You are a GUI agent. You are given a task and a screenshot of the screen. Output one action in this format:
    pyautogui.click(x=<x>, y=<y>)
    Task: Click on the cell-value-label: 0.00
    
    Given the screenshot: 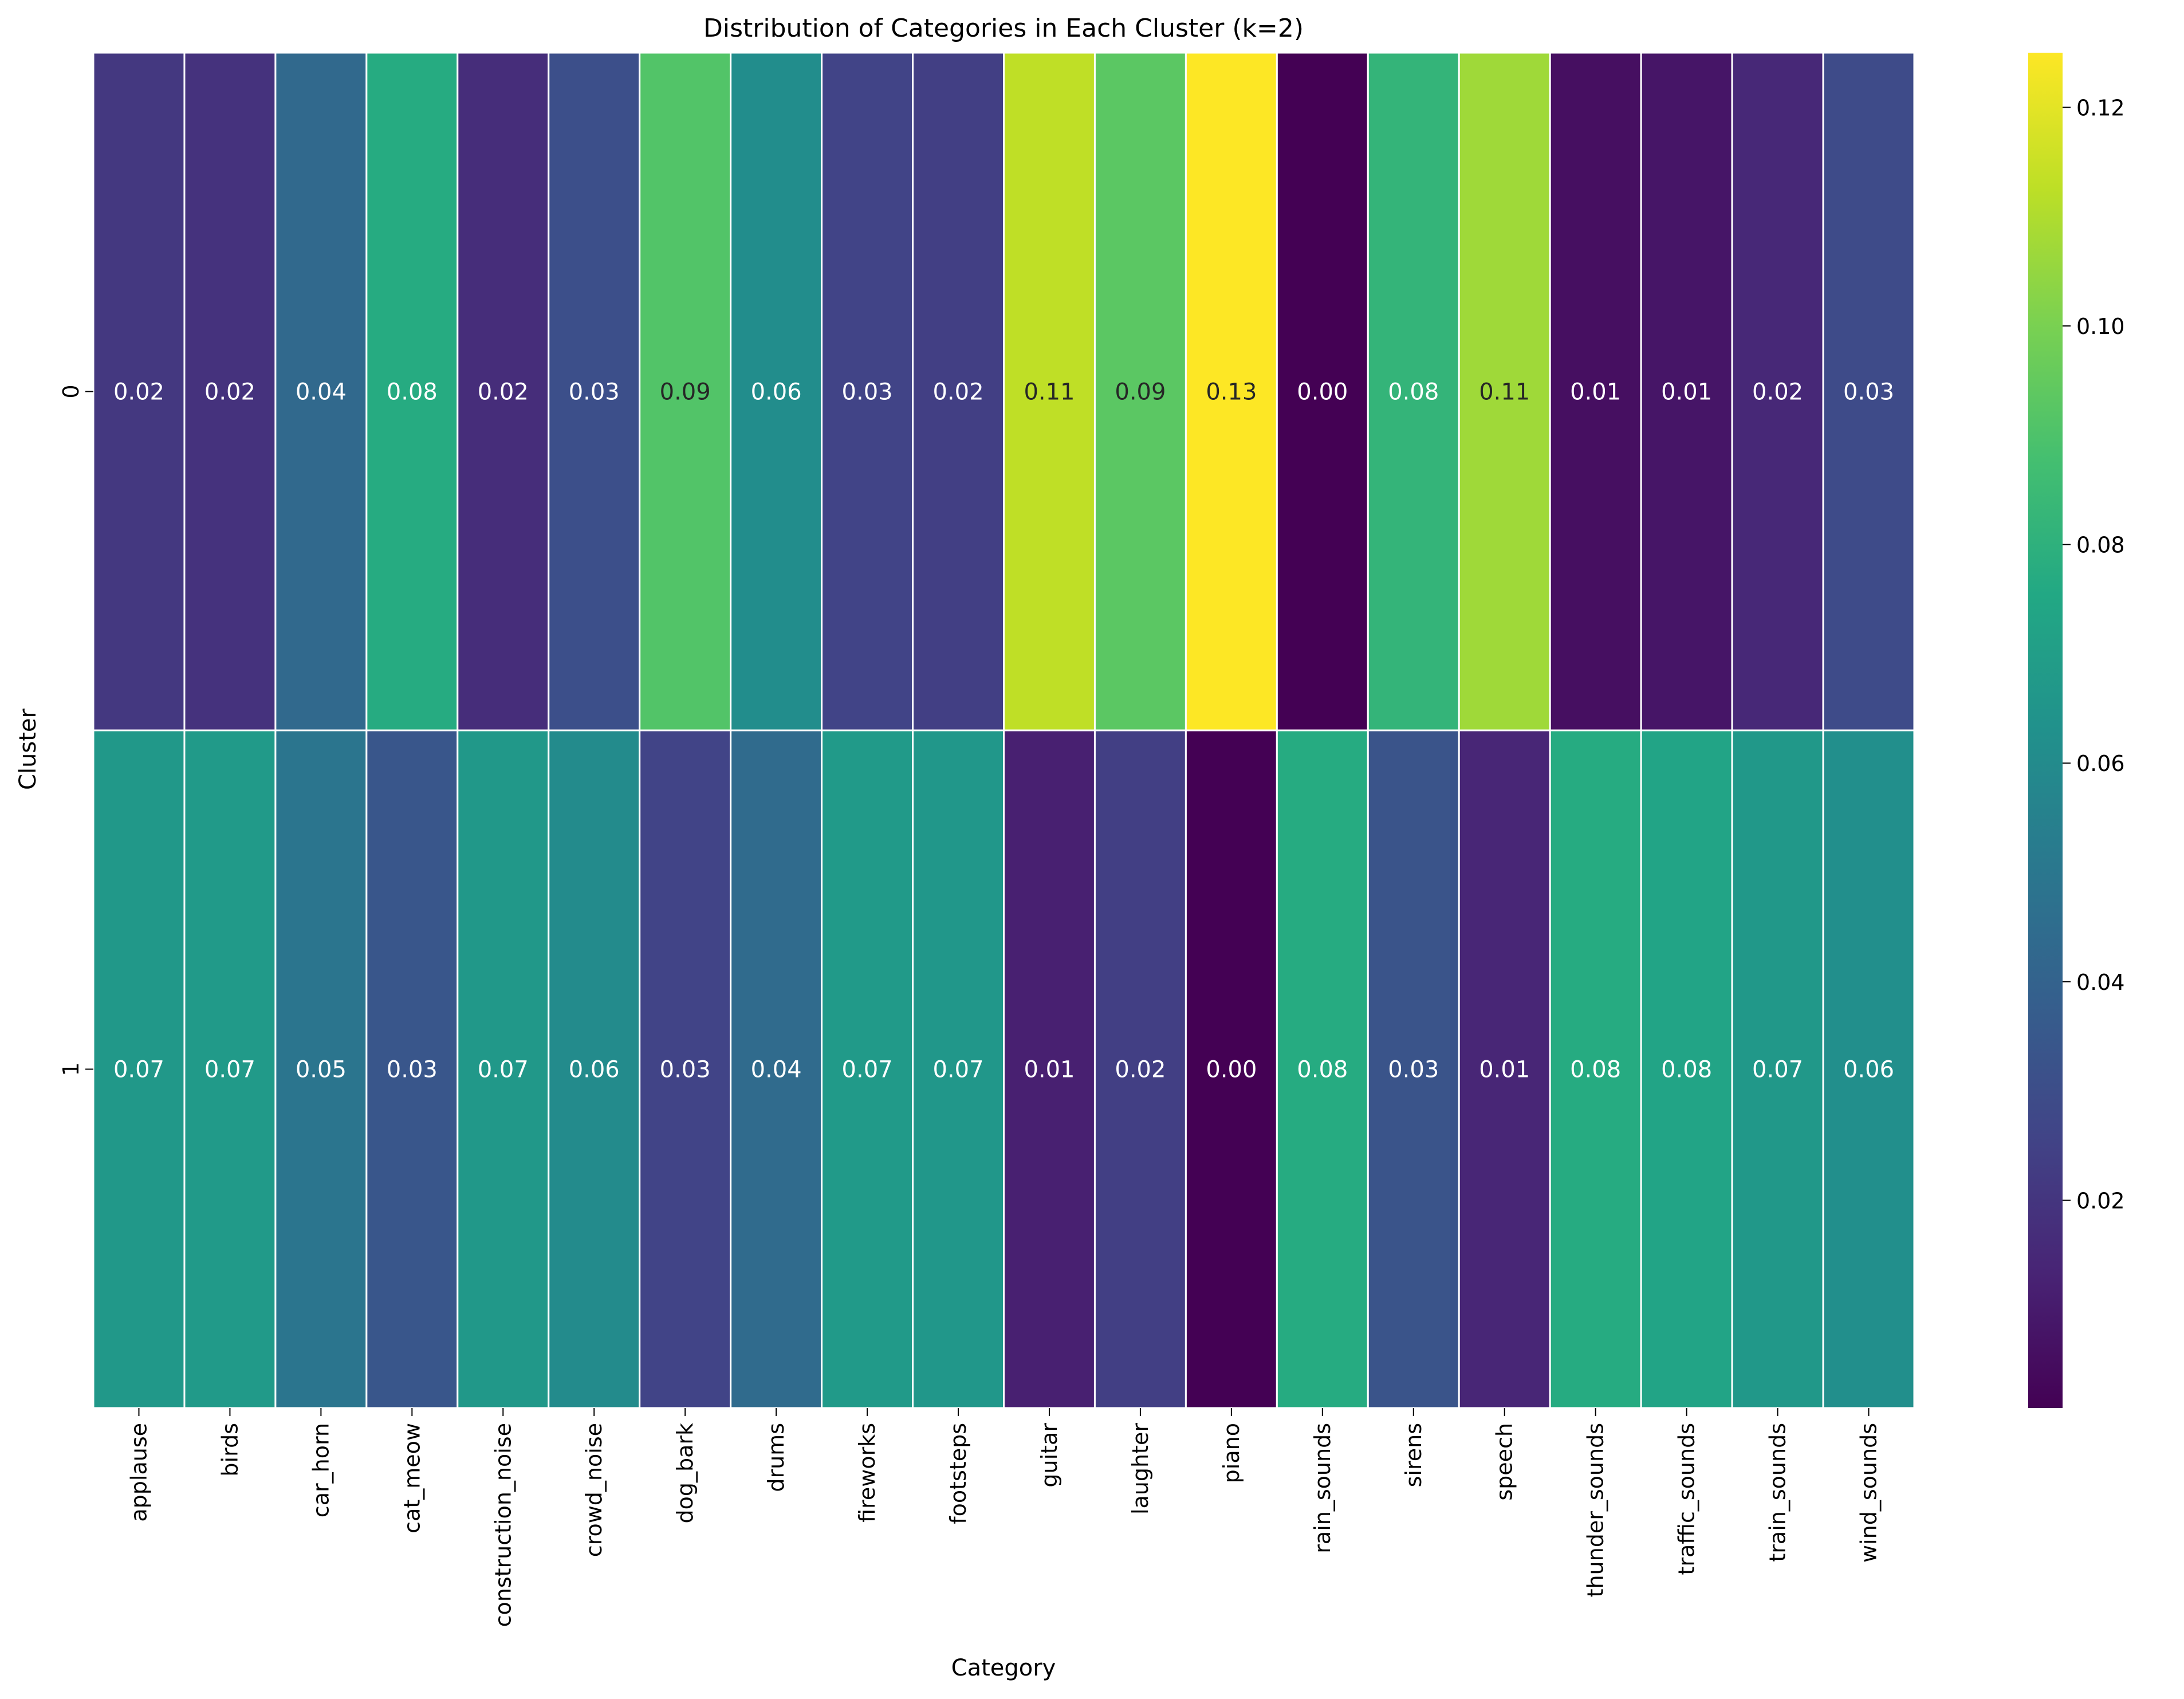 What is the action you would take?
    pyautogui.click(x=1322, y=392)
    